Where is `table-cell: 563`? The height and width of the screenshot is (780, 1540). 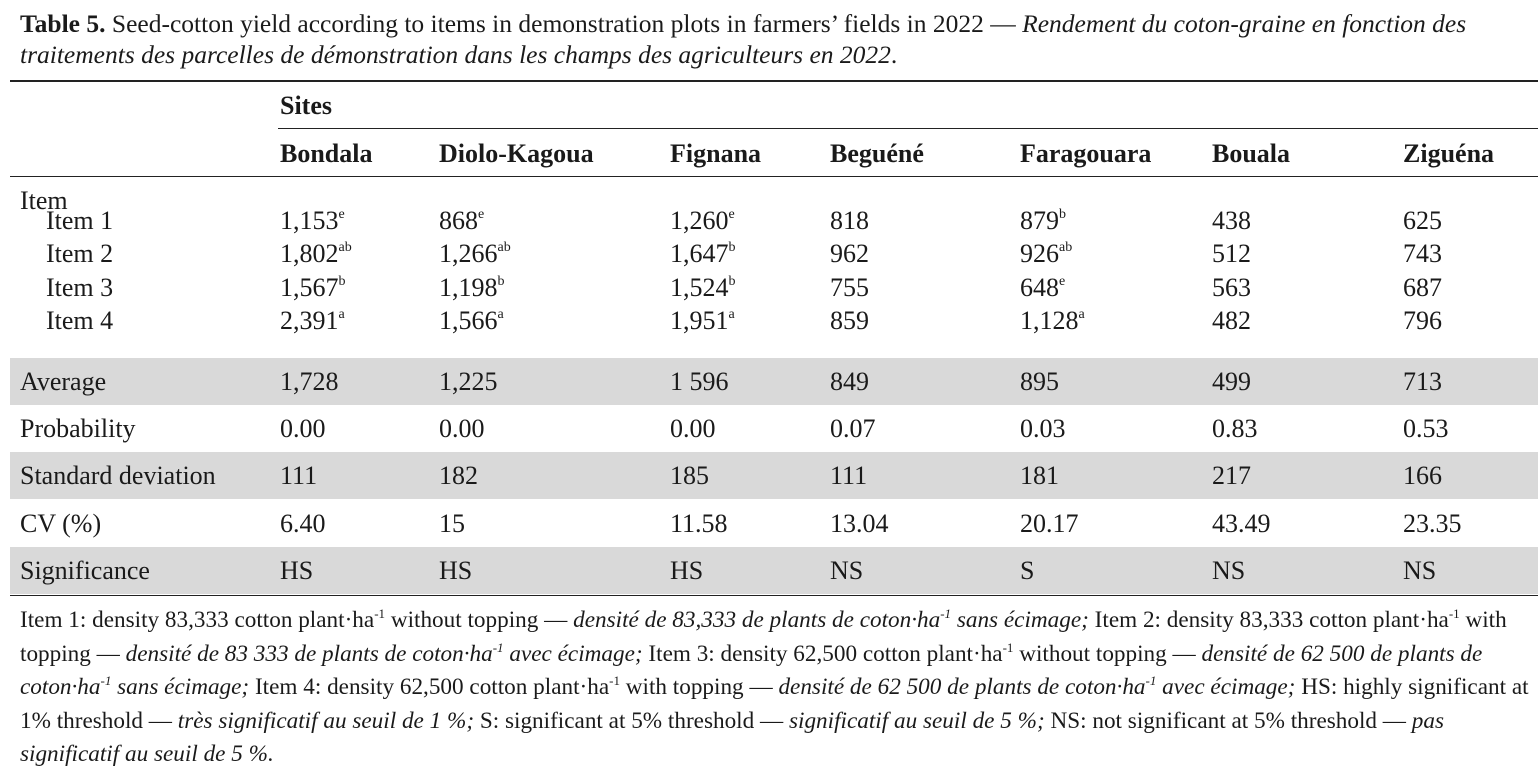 table-cell: 563 is located at coordinates (1231, 288).